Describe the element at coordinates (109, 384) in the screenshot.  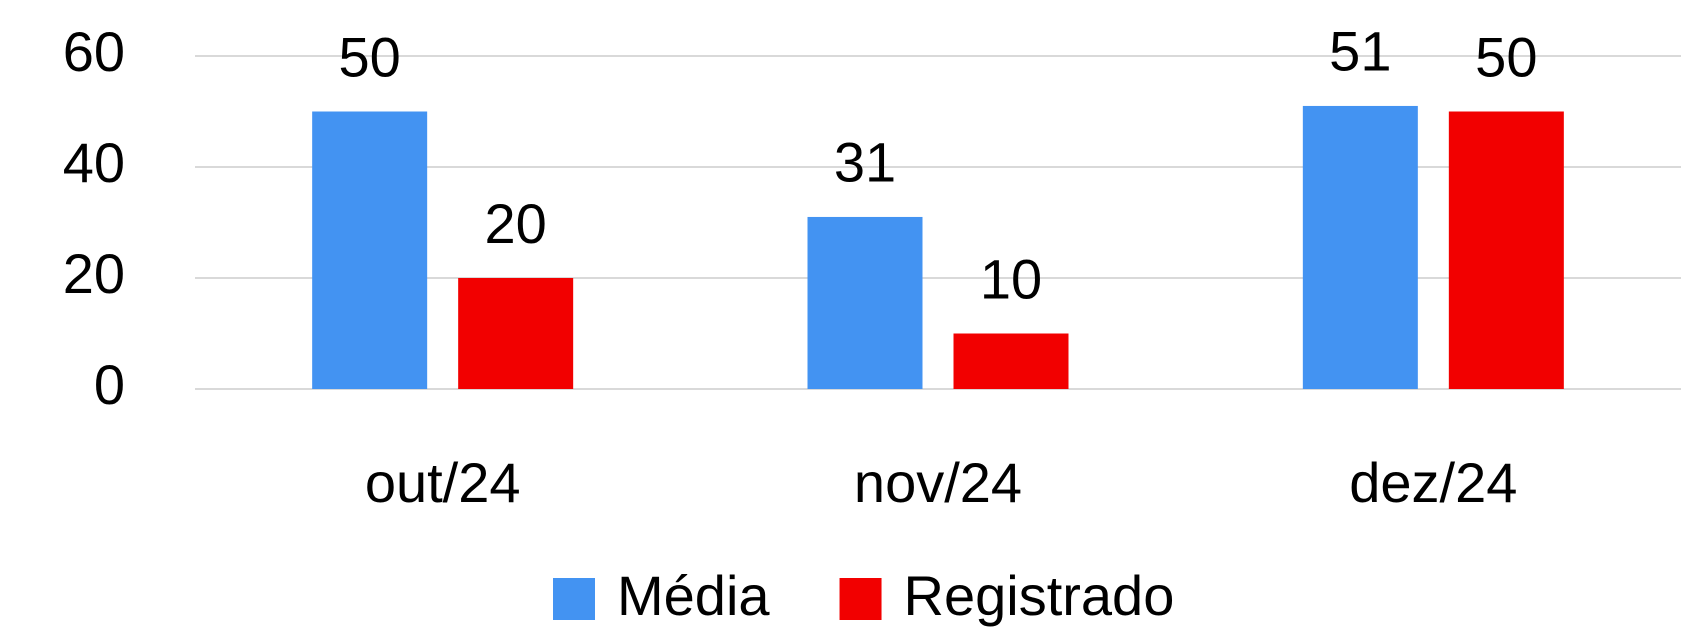
I see `y-tick-label: 0` at that location.